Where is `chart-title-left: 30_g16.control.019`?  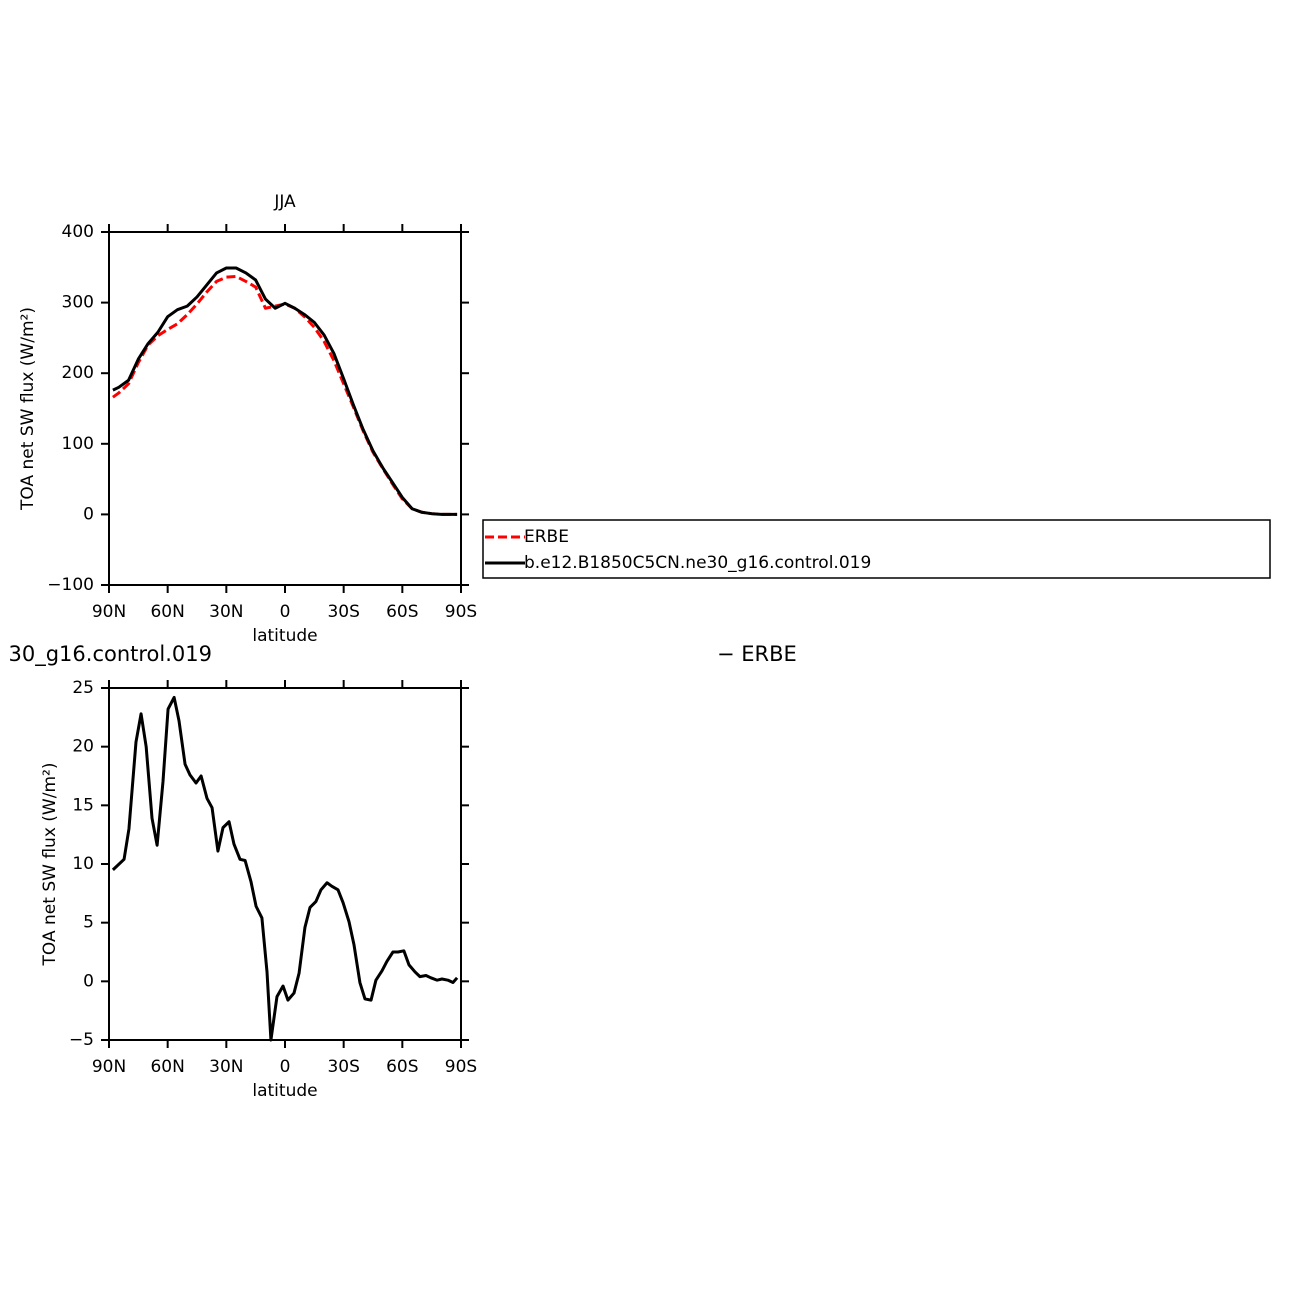 chart-title-left: 30_g16.control.019 is located at coordinates (111, 654).